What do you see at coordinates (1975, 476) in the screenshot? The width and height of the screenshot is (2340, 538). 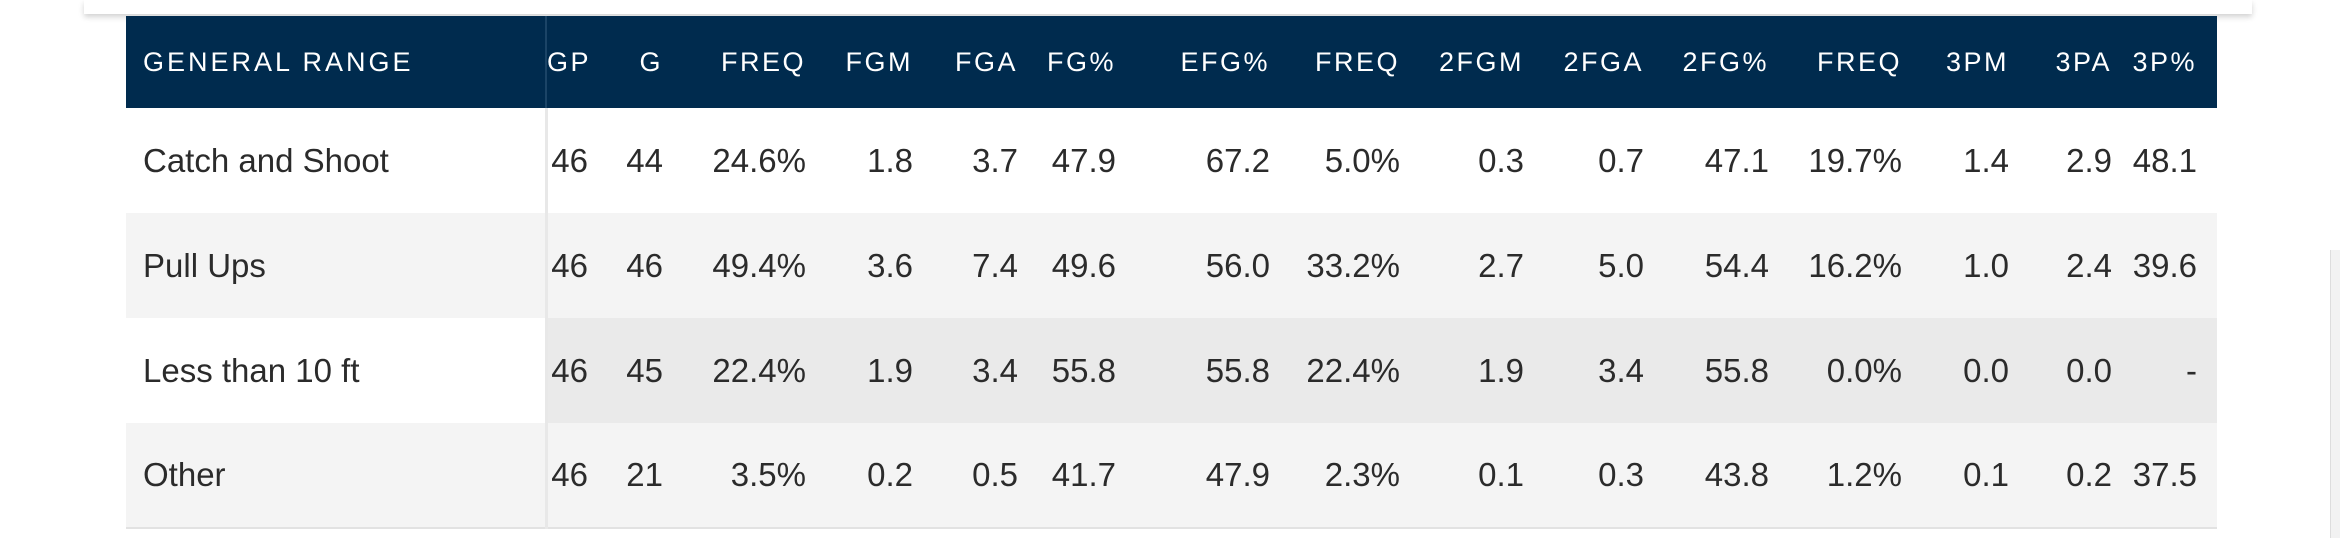 I see `cell-3pm: 0.1` at bounding box center [1975, 476].